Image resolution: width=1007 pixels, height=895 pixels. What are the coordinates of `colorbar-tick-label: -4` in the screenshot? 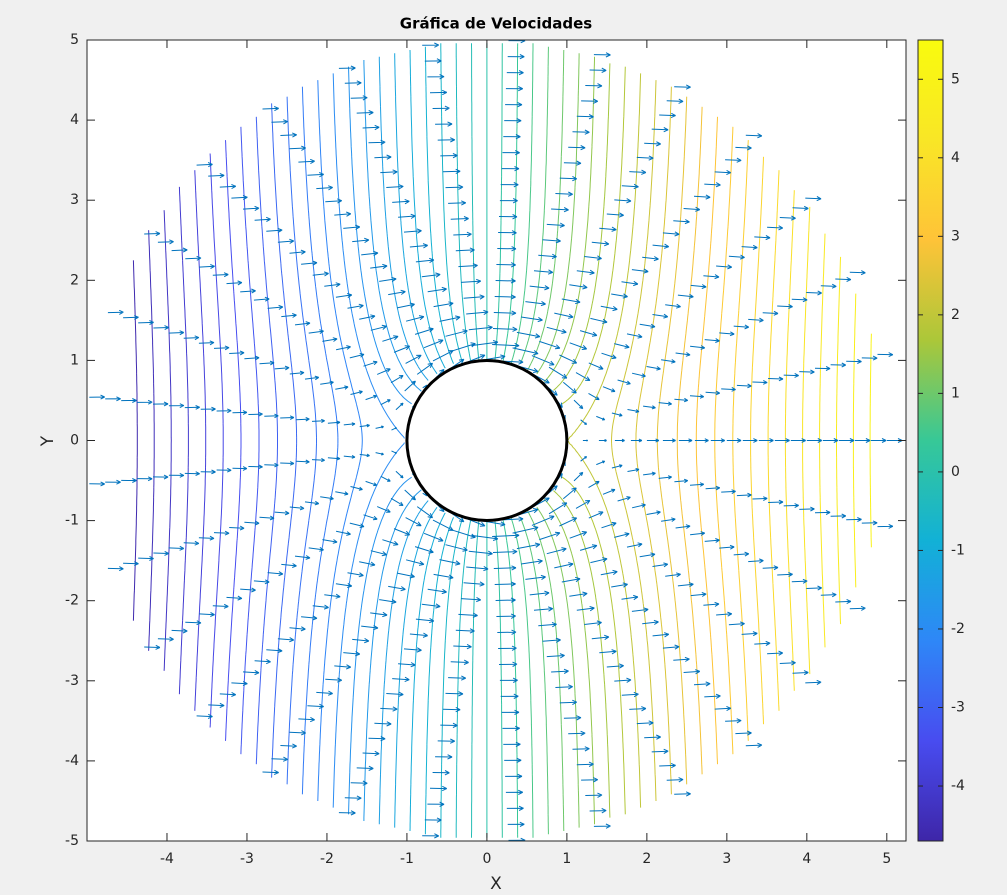 It's located at (958, 786).